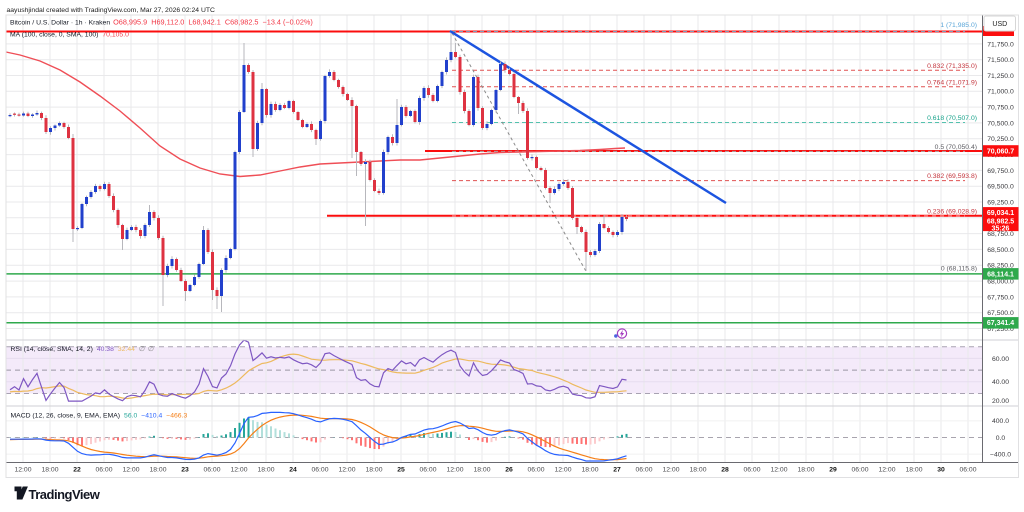 This screenshot has height=512, width=1024. Describe the element at coordinates (952, 176) in the screenshot. I see `svg-text: 0.382 (69,593.8)` at that location.